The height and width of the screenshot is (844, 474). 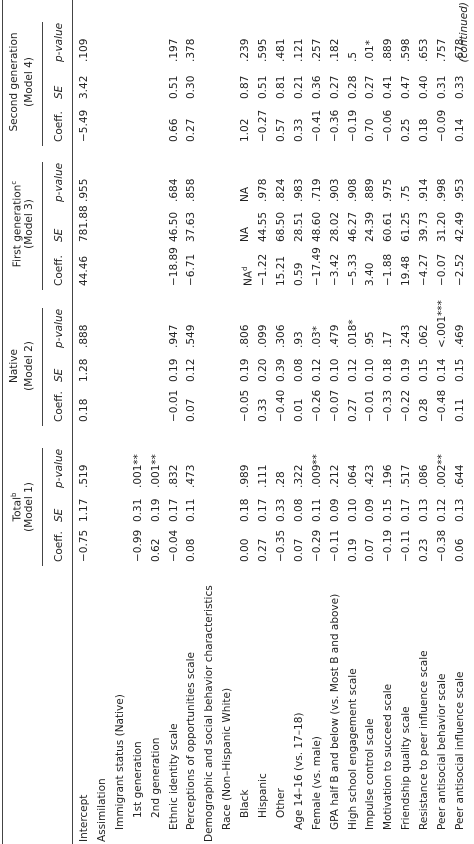 What do you see at coordinates (298, 410) in the screenshot?
I see `cell: 0.01` at bounding box center [298, 410].